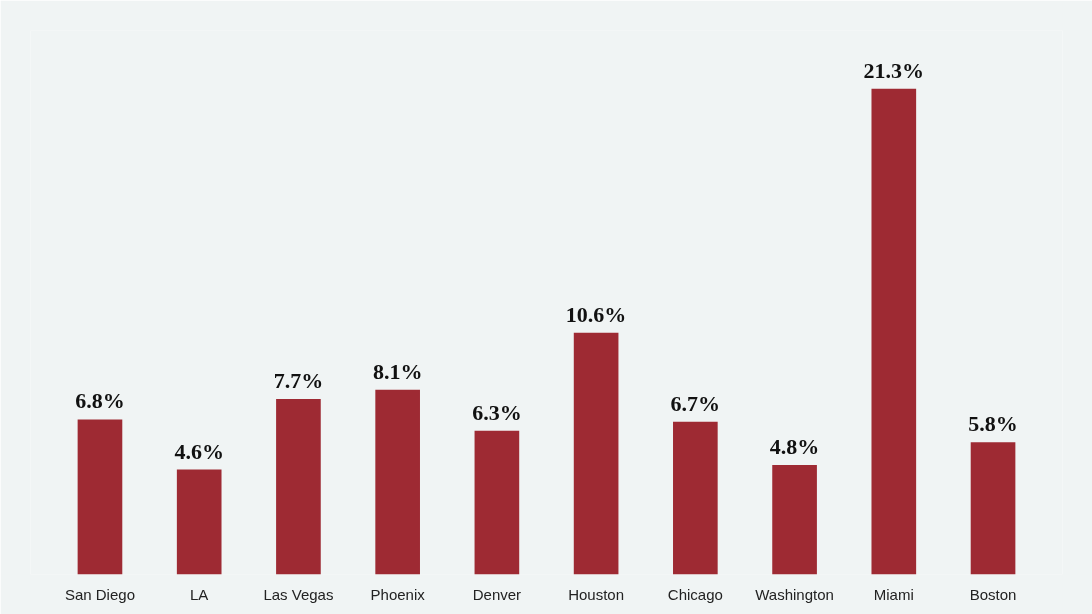  Describe the element at coordinates (497, 594) in the screenshot. I see `x-tick-label: Denver` at that location.